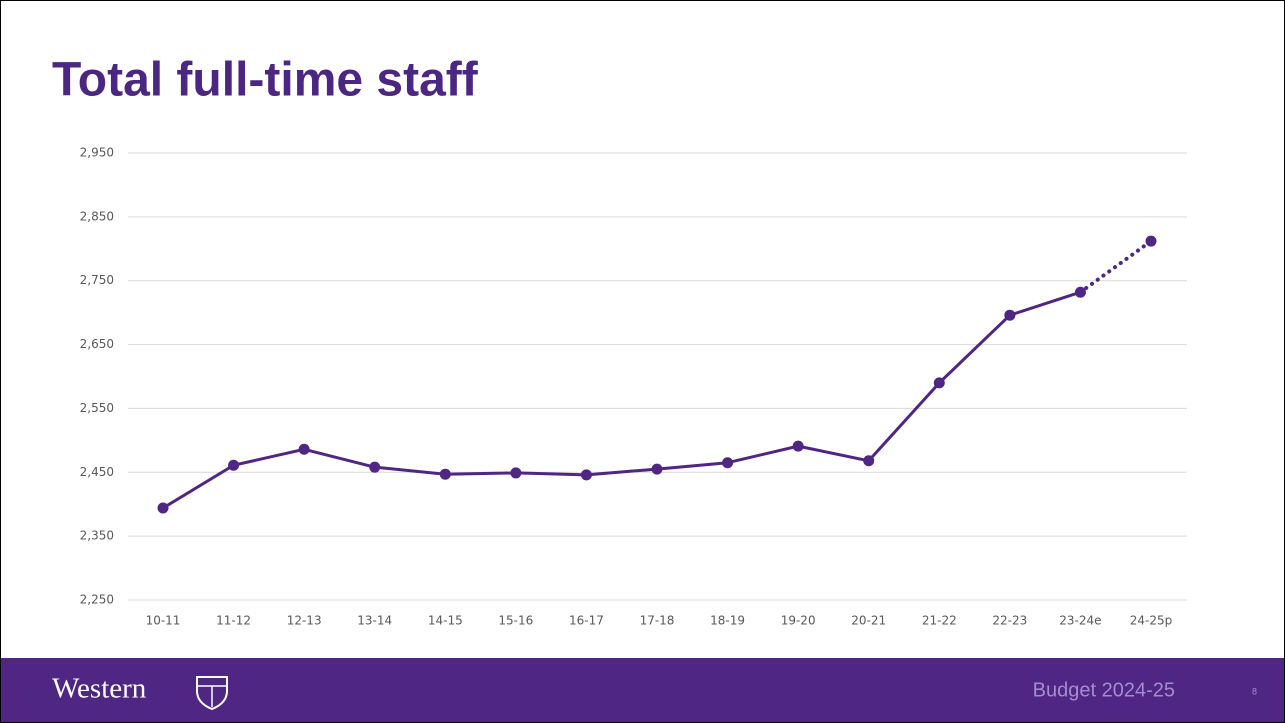 This screenshot has height=723, width=1285. Describe the element at coordinates (939, 621) in the screenshot. I see `x-tick-label: 21-22` at that location.